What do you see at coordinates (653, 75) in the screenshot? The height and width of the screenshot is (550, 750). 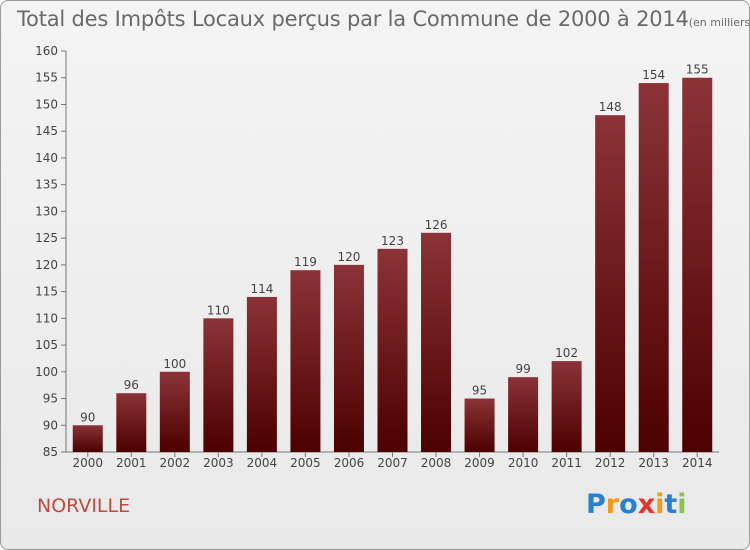 I see `bar-value-label: 154` at bounding box center [653, 75].